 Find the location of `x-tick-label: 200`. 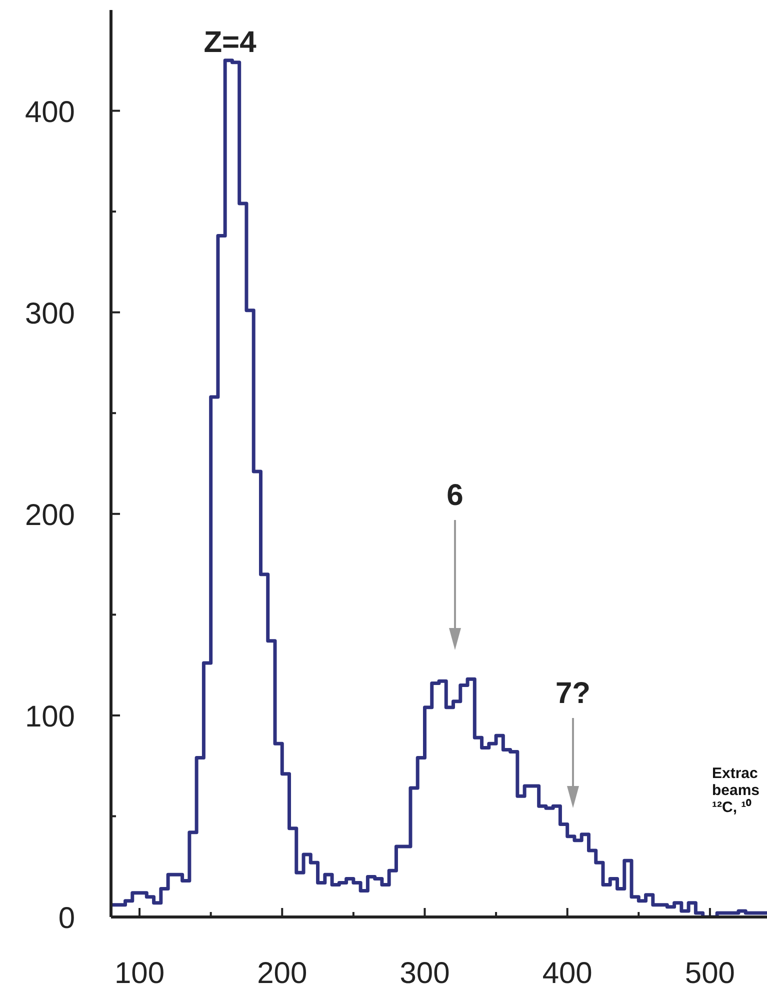

x-tick-label: 200 is located at coordinates (282, 973).